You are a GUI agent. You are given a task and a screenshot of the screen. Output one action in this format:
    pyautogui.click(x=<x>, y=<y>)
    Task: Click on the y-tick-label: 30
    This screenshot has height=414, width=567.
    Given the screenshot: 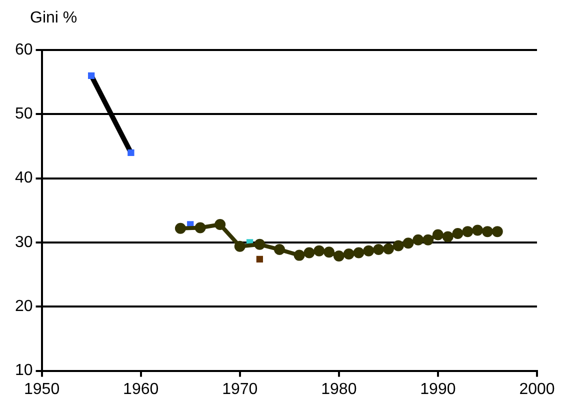 What is the action you would take?
    pyautogui.click(x=24, y=242)
    